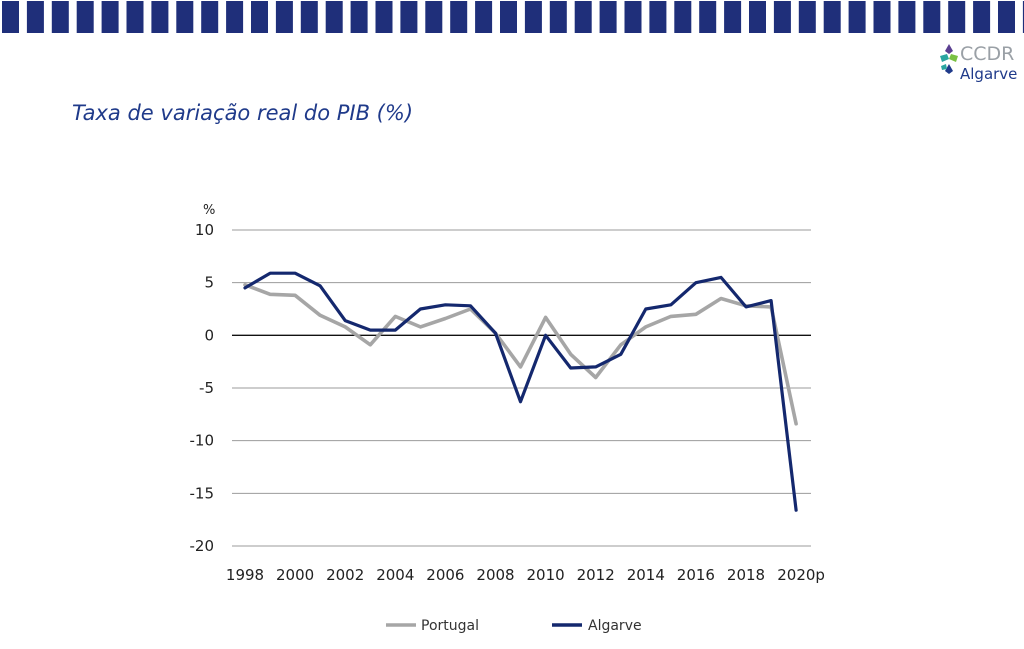 The width and height of the screenshot is (1024, 649). I want to click on y-tick-label: -10, so click(202, 441).